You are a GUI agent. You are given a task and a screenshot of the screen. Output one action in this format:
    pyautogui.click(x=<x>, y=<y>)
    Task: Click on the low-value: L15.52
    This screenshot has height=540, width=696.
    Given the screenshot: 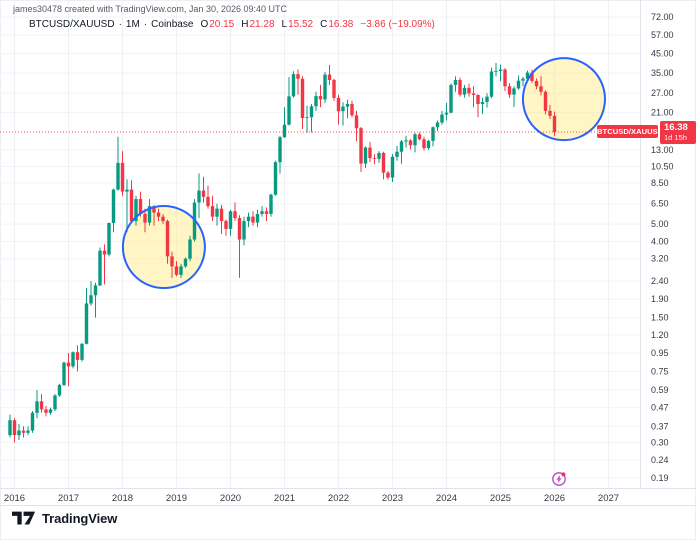 What is the action you would take?
    pyautogui.click(x=297, y=24)
    